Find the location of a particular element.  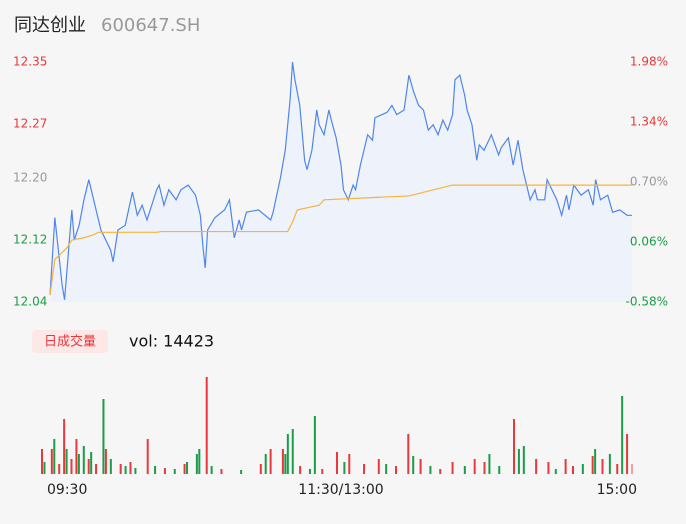

volume-label-box is located at coordinates (70, 341).